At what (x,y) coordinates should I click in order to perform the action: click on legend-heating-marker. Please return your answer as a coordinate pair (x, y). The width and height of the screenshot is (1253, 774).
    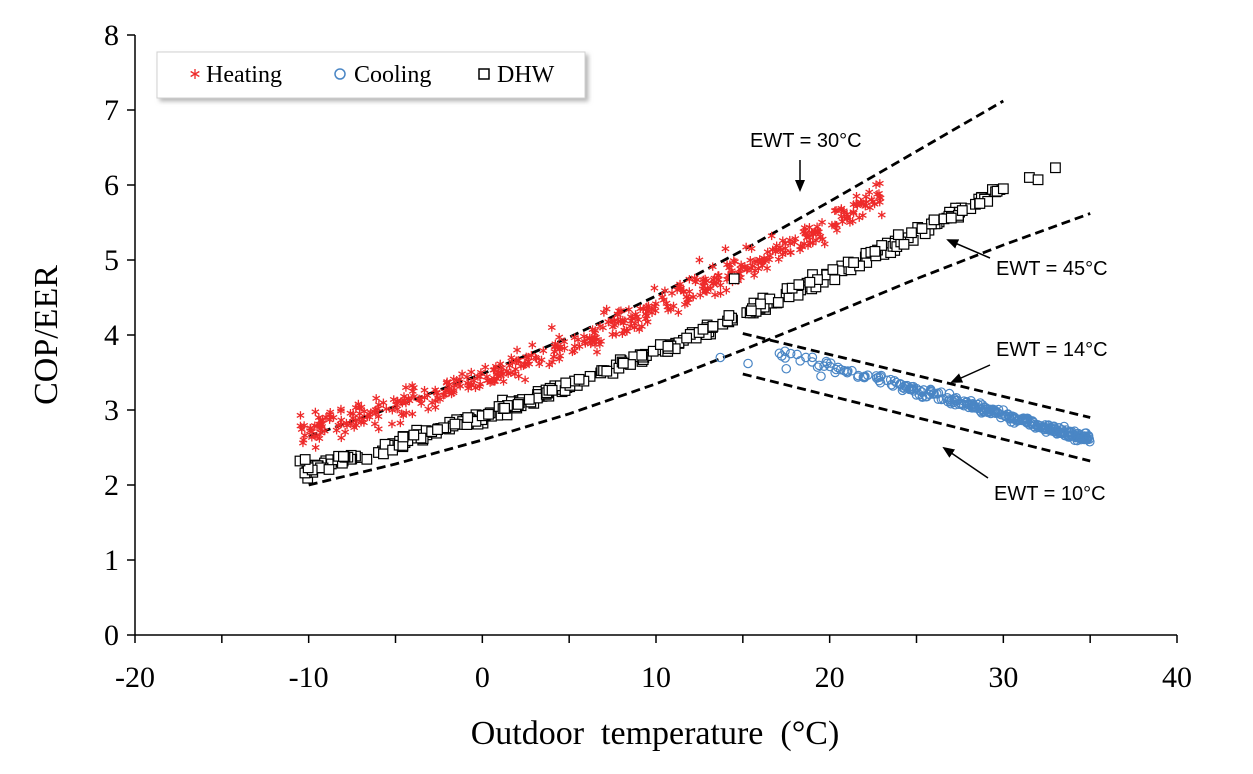
    Looking at the image, I should click on (195, 74).